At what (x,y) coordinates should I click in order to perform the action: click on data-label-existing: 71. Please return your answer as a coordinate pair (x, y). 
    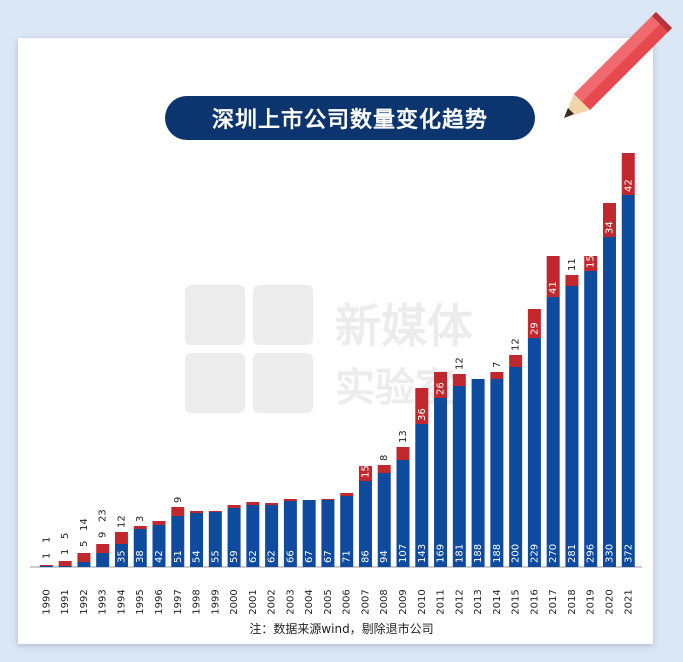
    Looking at the image, I should click on (347, 556).